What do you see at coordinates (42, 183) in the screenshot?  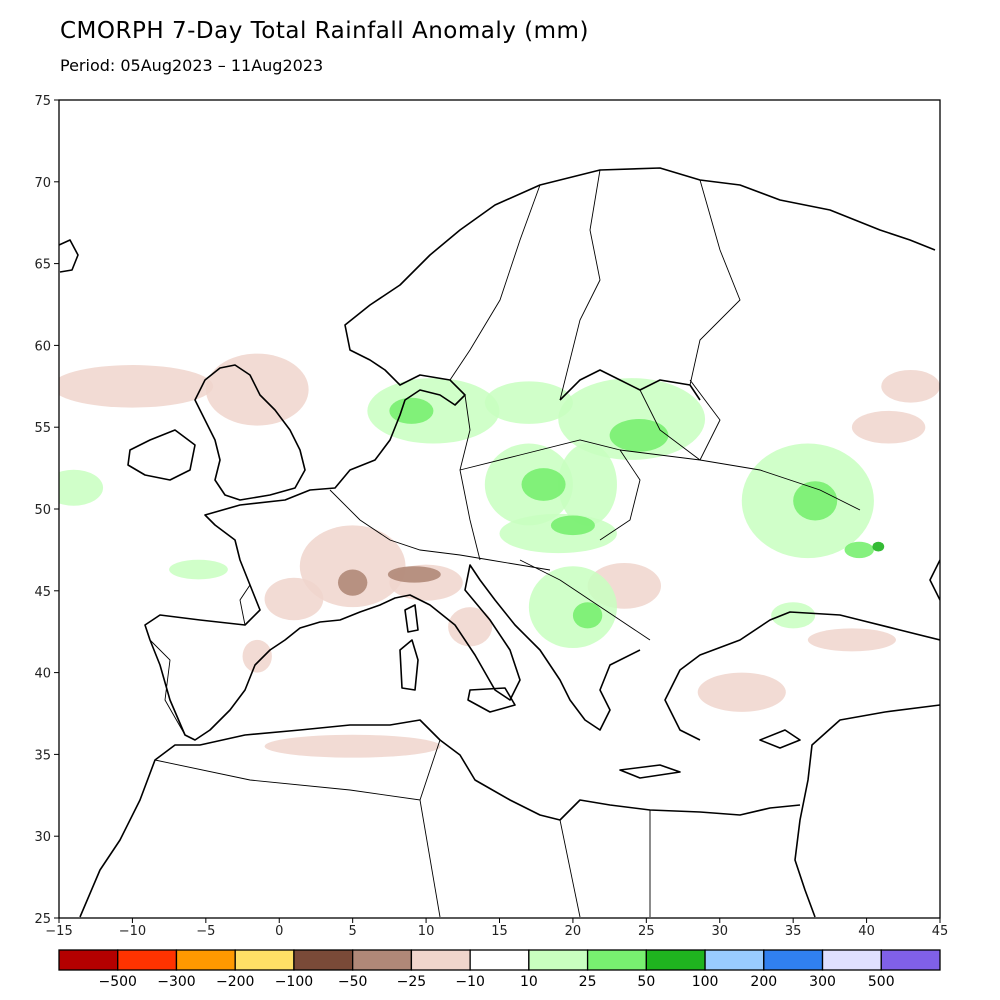 I see `y-tick-label: 70` at bounding box center [42, 183].